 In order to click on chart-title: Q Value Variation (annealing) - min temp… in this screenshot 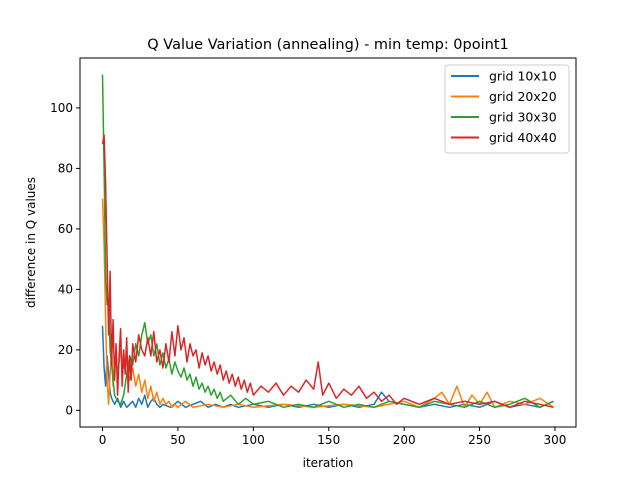, I will do `click(328, 45)`.